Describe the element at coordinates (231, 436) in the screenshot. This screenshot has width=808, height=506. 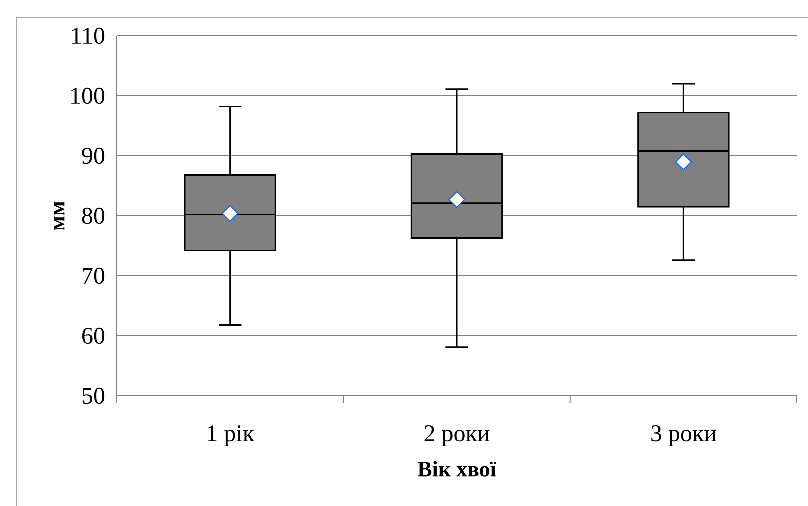
I see `x-tick-label: 1 рік` at that location.